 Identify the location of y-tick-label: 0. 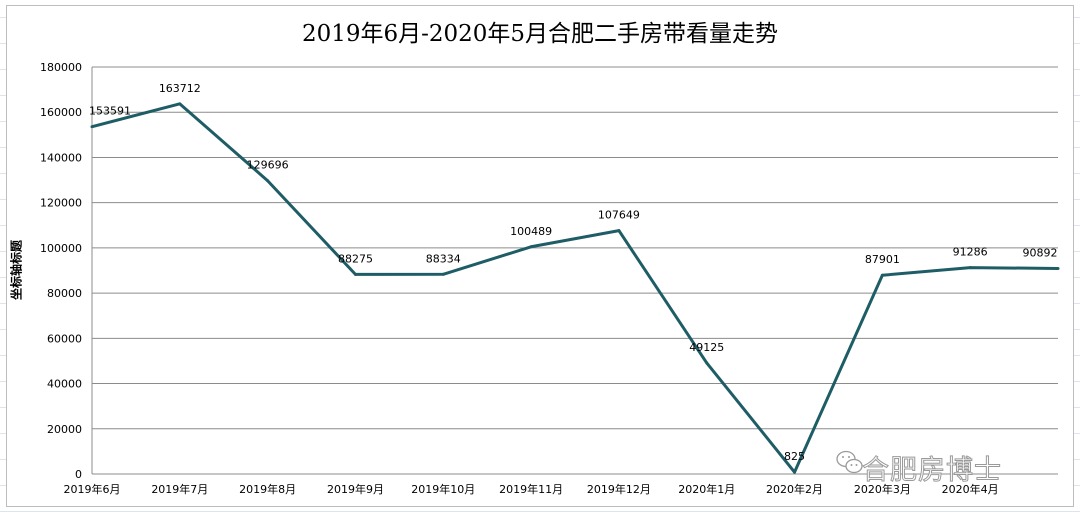
(78, 474).